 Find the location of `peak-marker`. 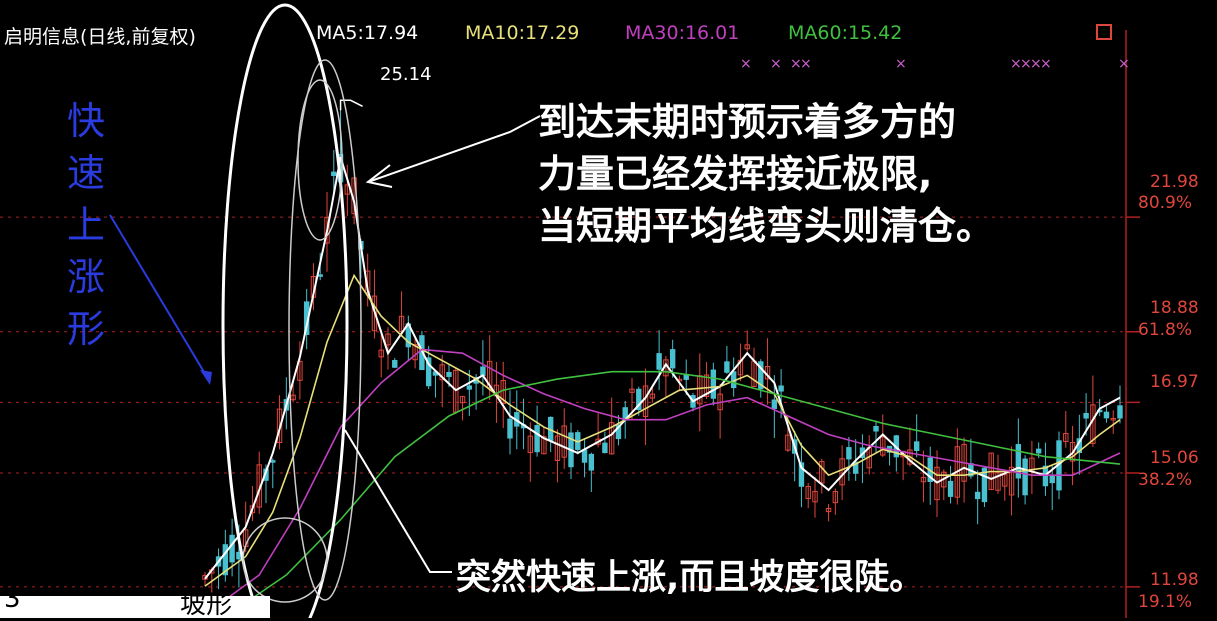

peak-marker is located at coordinates (351, 105).